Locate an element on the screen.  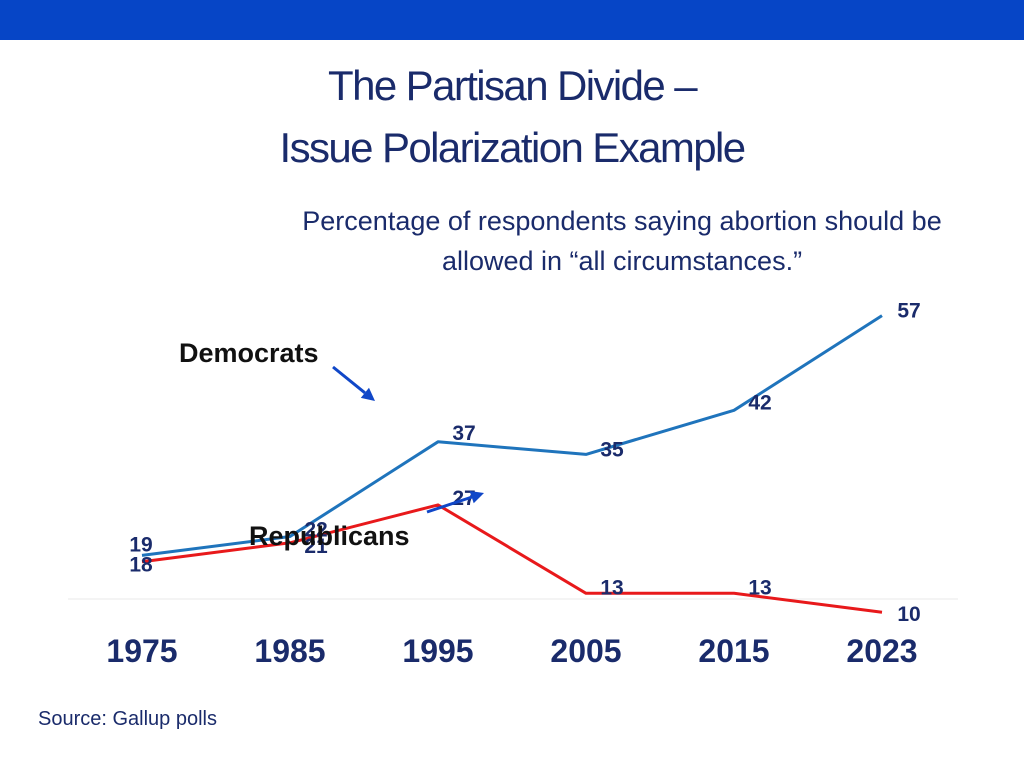
x-tick-label: 2005 is located at coordinates (585, 651).